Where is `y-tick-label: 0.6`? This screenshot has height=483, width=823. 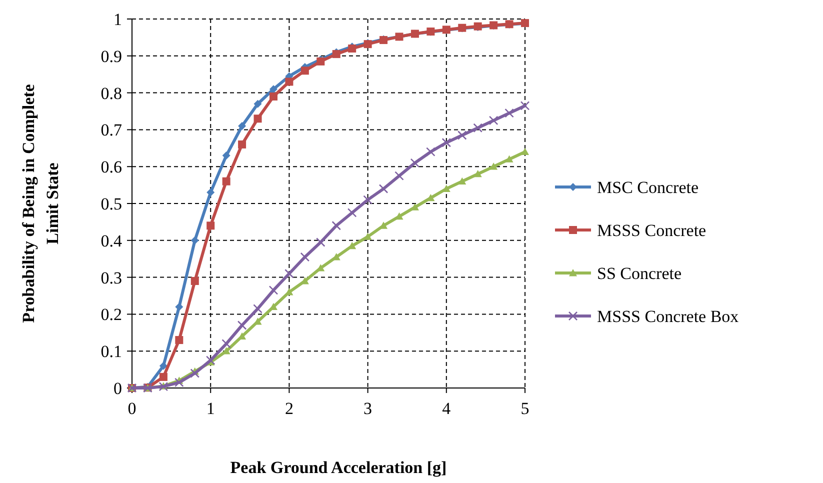 y-tick-label: 0.6 is located at coordinates (111, 167).